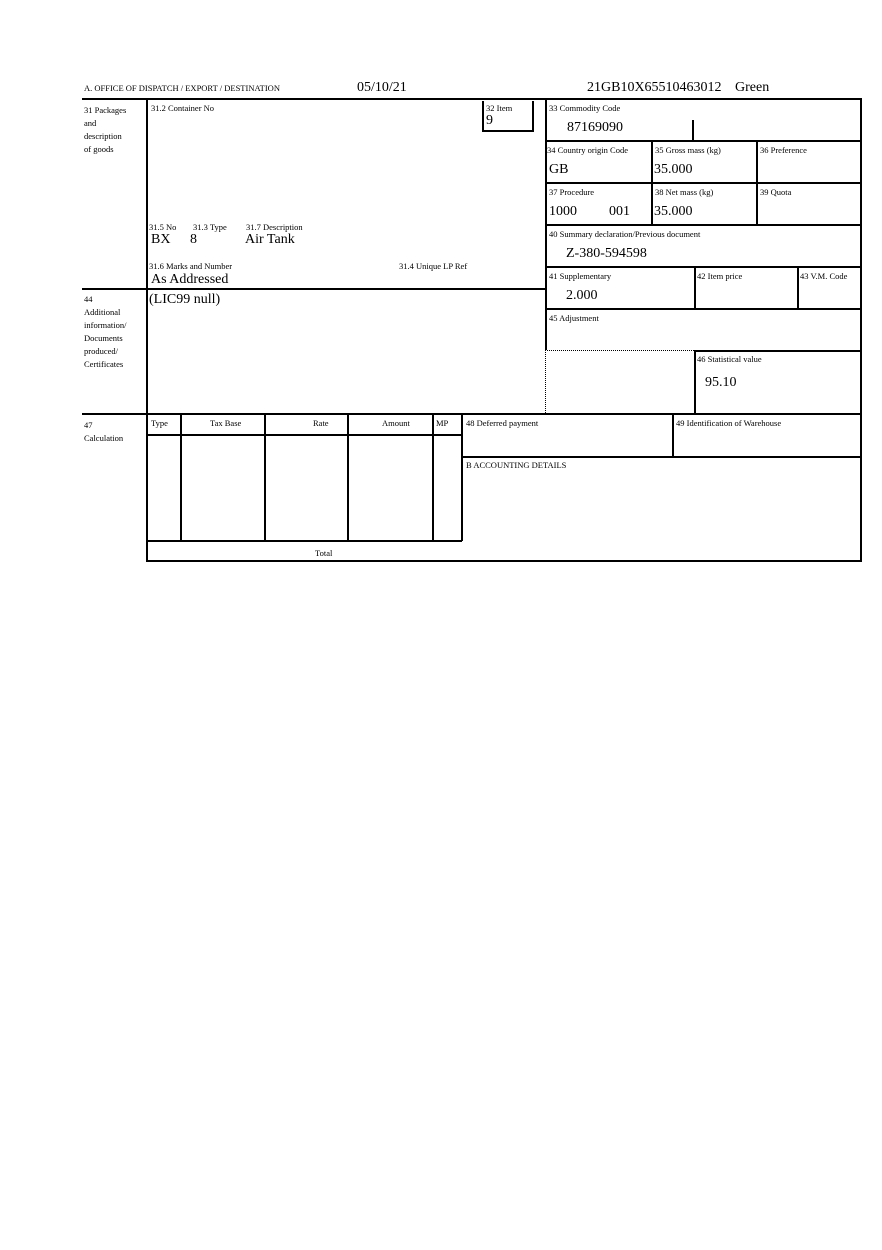  What do you see at coordinates (382, 87) in the screenshot?
I see `declaration-date: 05/10/21` at bounding box center [382, 87].